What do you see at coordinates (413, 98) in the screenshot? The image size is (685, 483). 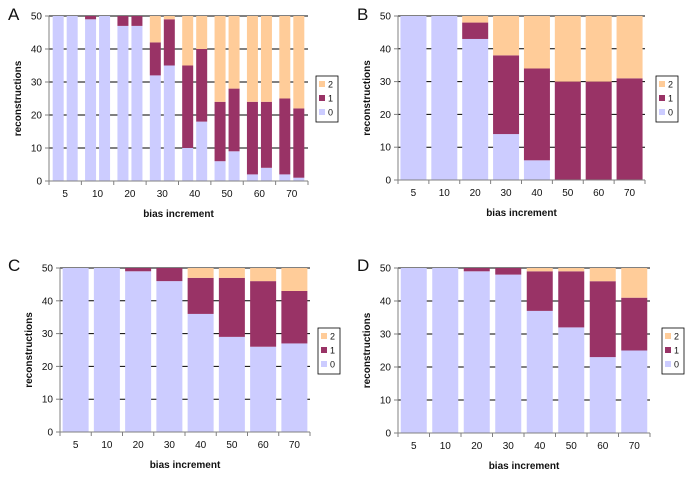 I see `bar-b-5-s0` at bounding box center [413, 98].